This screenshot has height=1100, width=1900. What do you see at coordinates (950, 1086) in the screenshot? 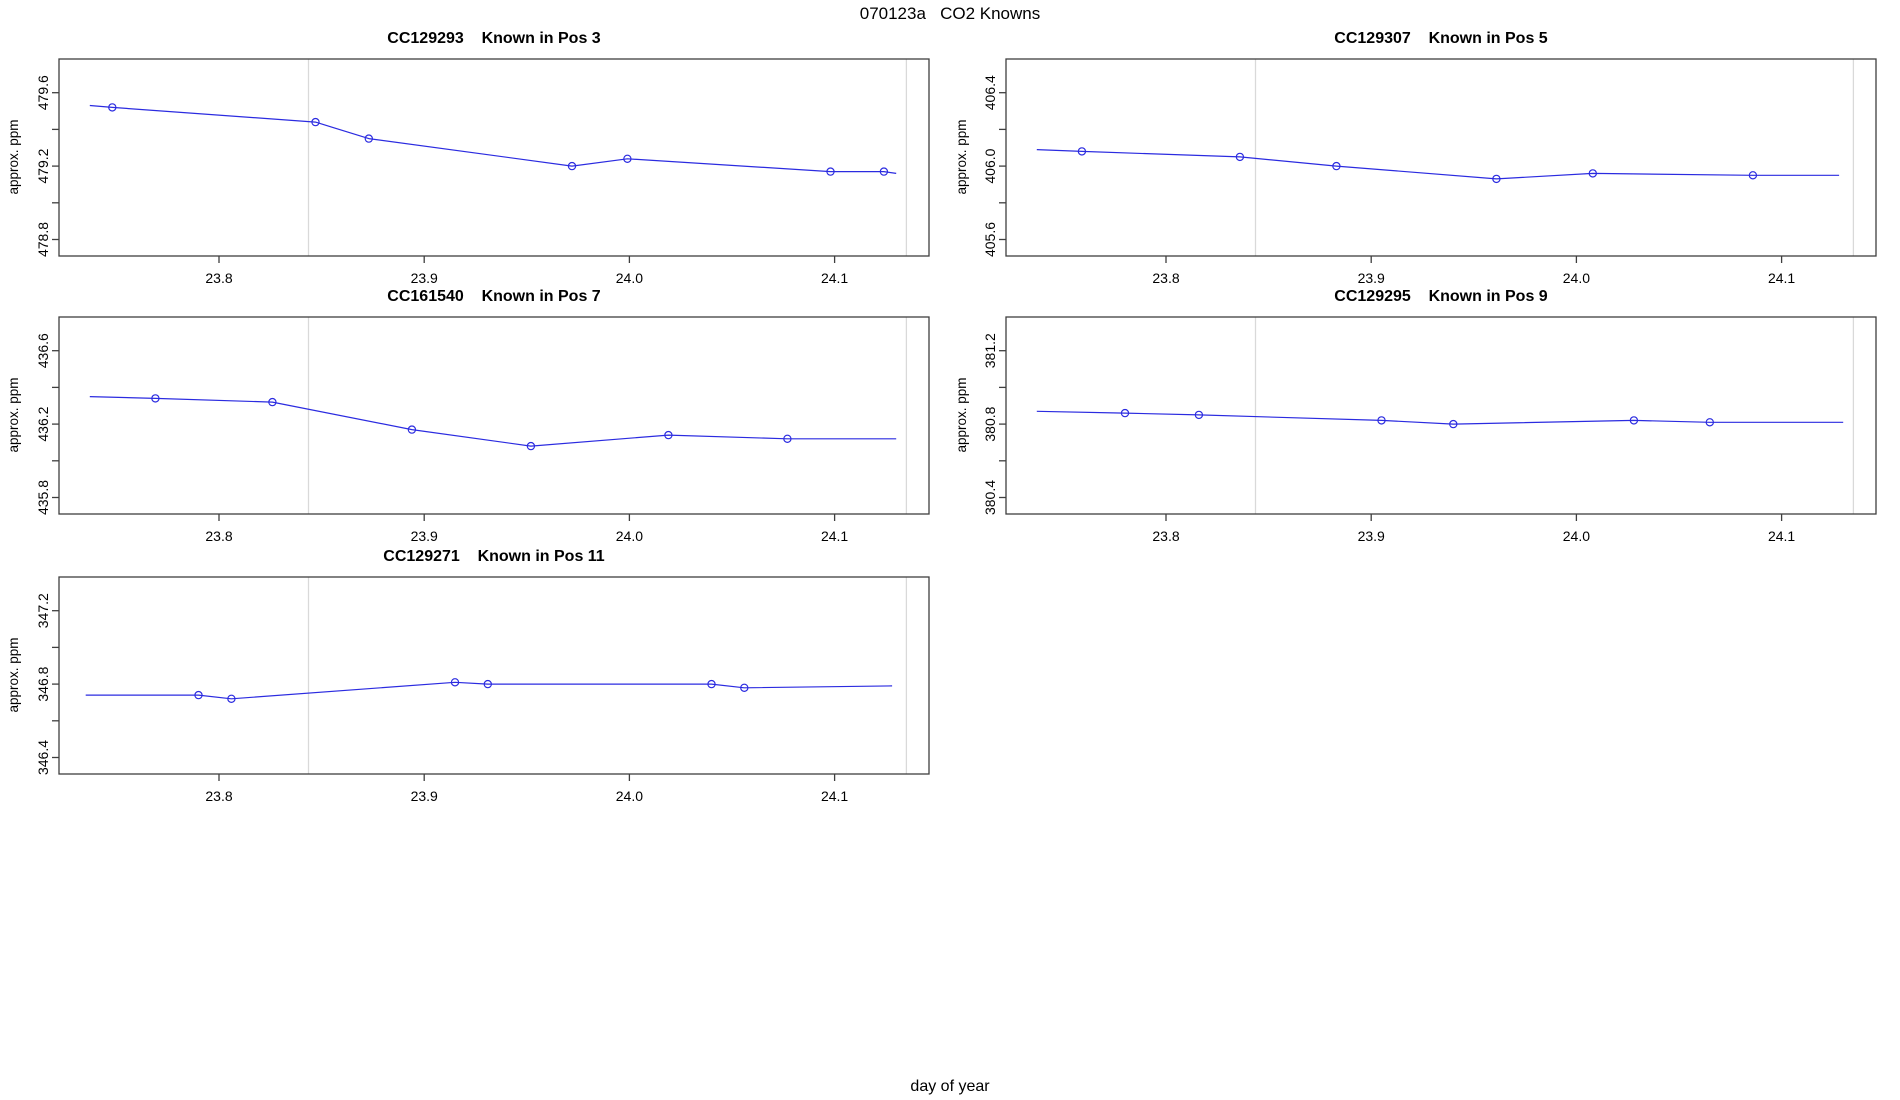
I see `x-axis-label: day of year` at bounding box center [950, 1086].